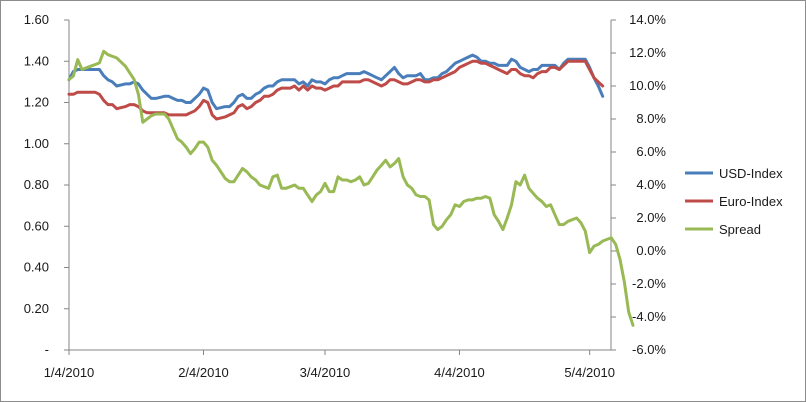 The image size is (806, 402). Describe the element at coordinates (649, 349) in the screenshot. I see `right-y-tick-label: -6.0%` at that location.